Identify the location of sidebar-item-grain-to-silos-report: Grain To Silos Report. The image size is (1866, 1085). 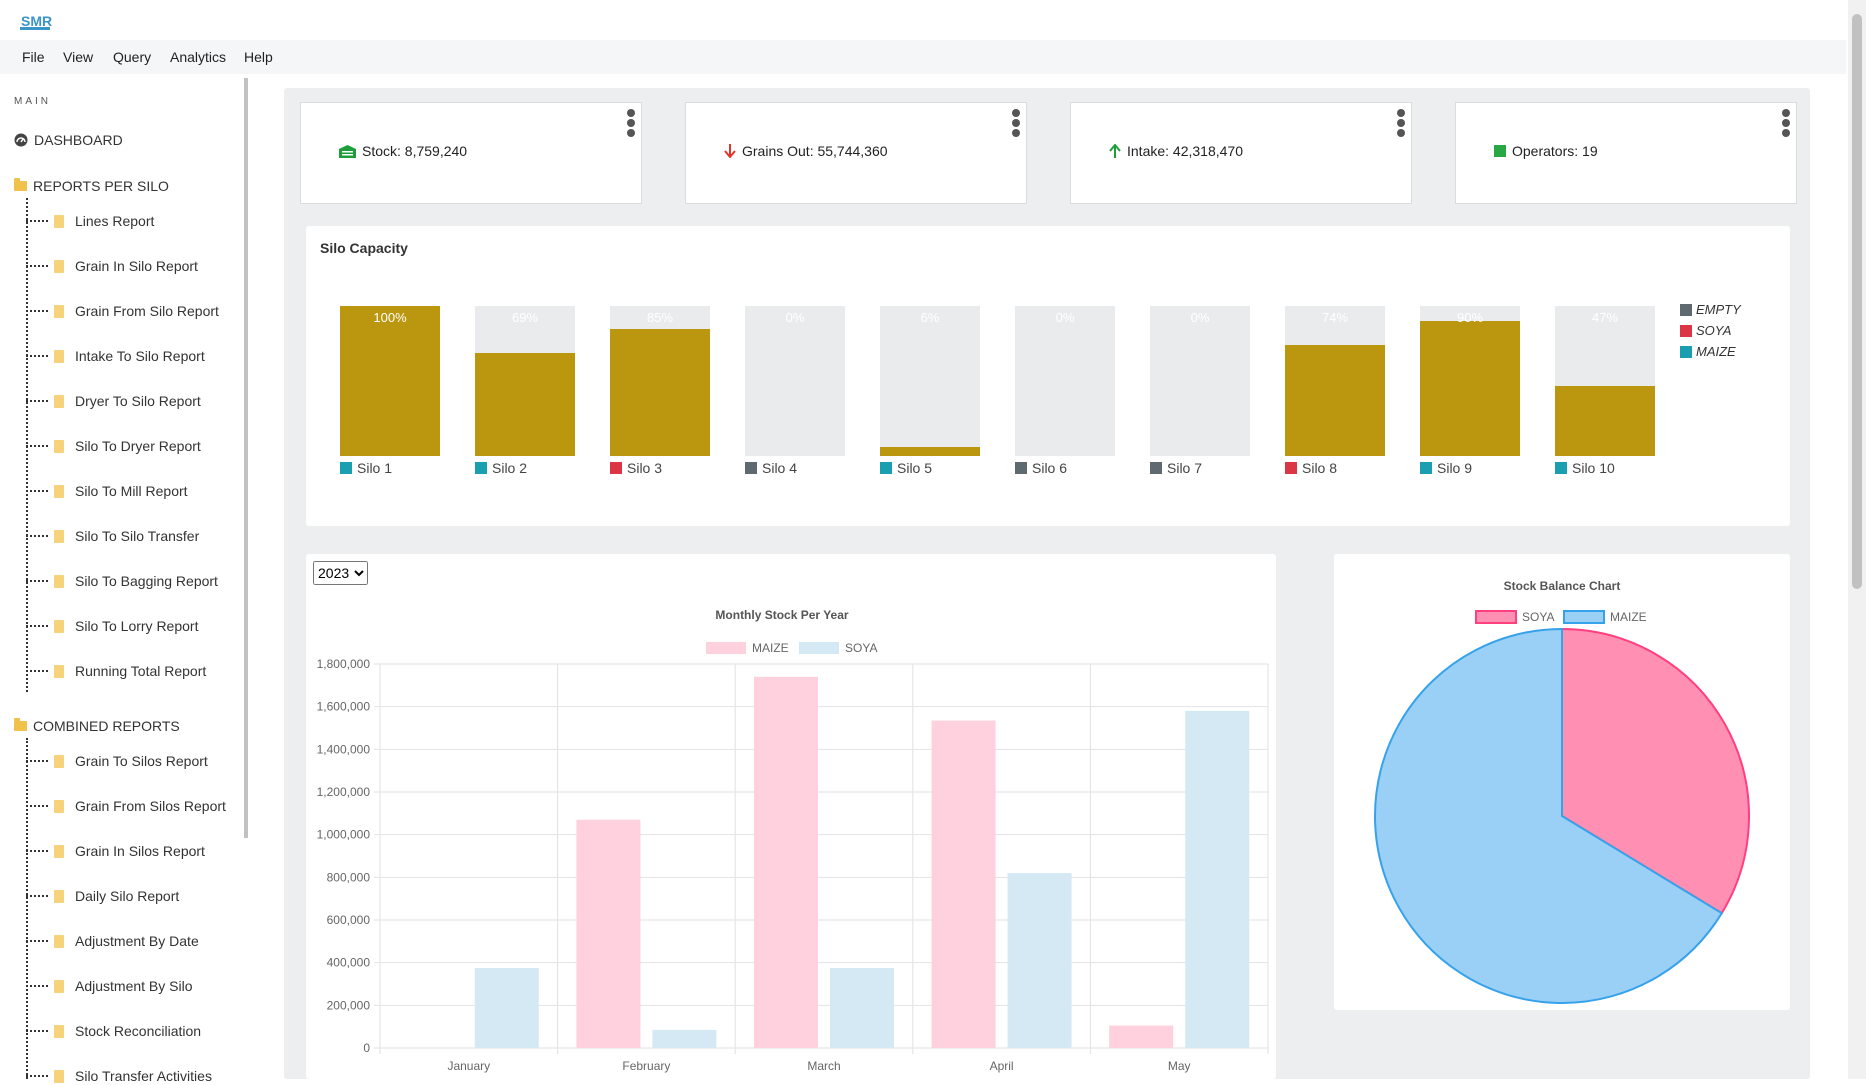
(117, 761).